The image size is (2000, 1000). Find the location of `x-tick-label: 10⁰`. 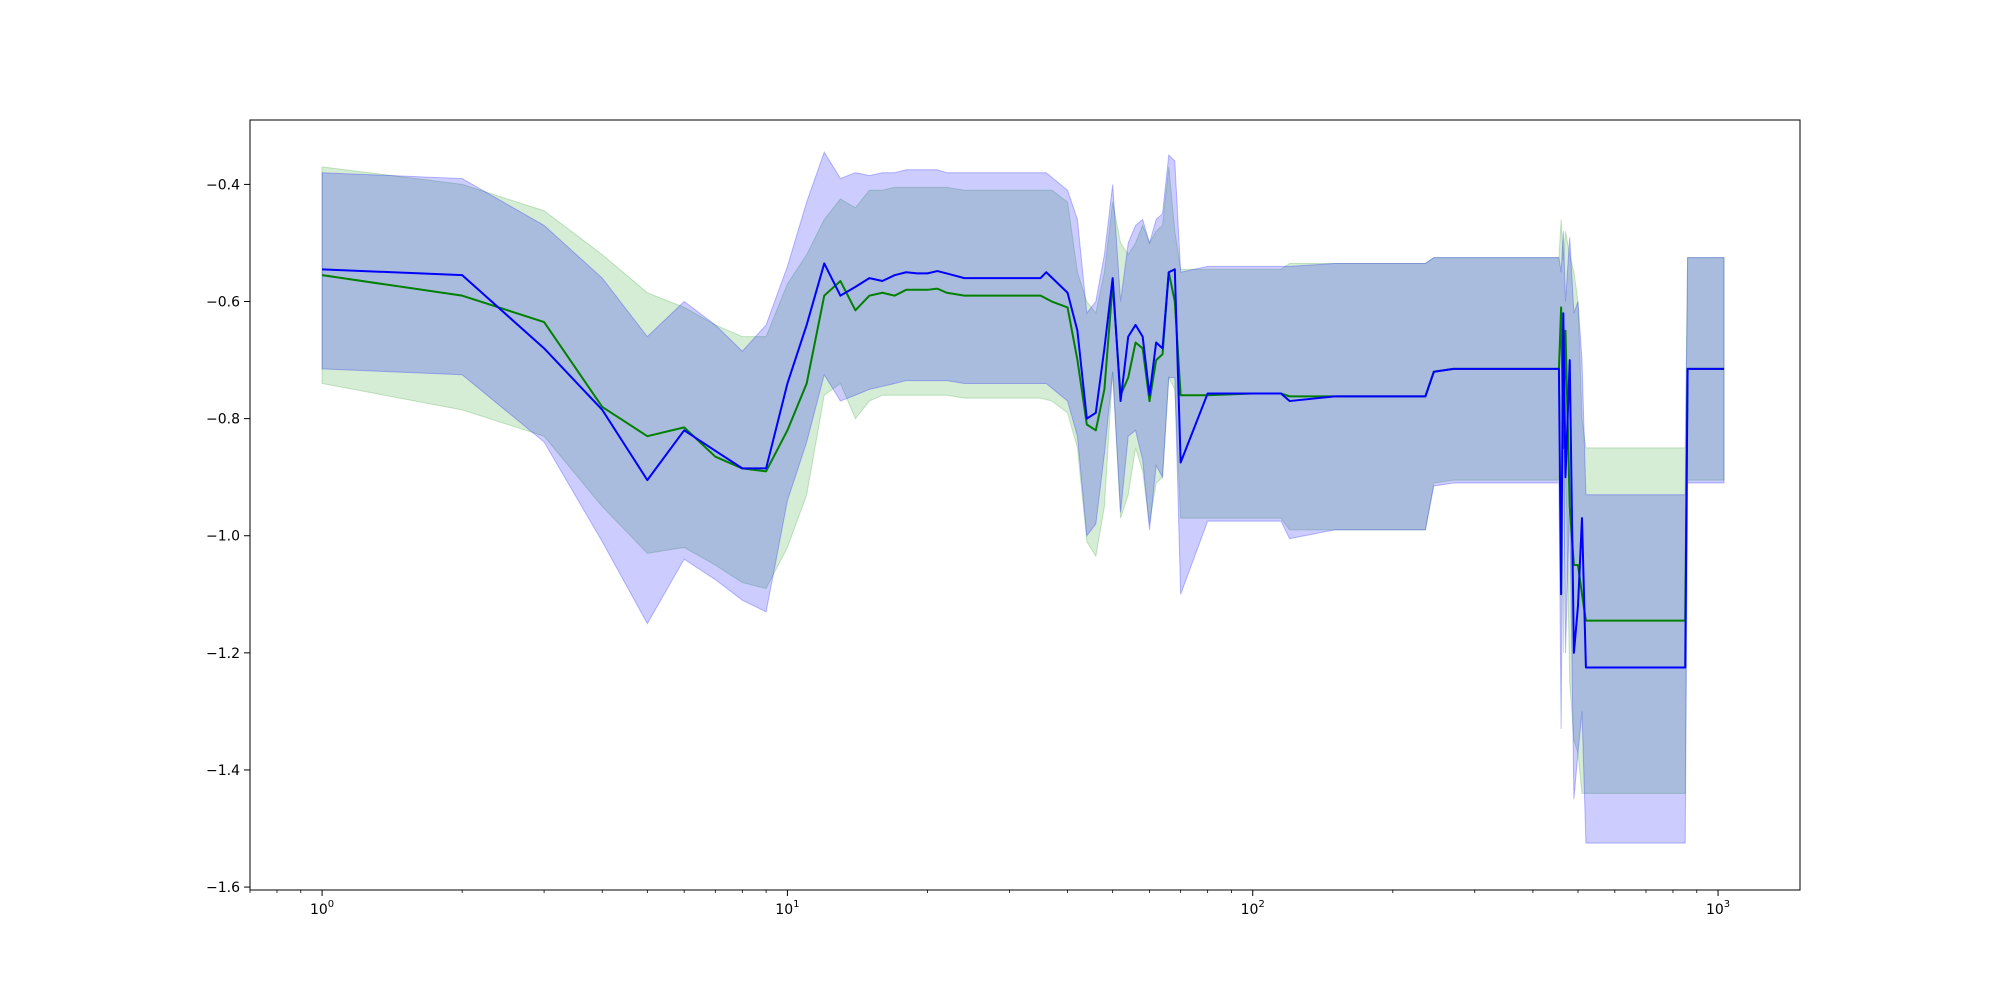

x-tick-label: 10⁰ is located at coordinates (322, 908).